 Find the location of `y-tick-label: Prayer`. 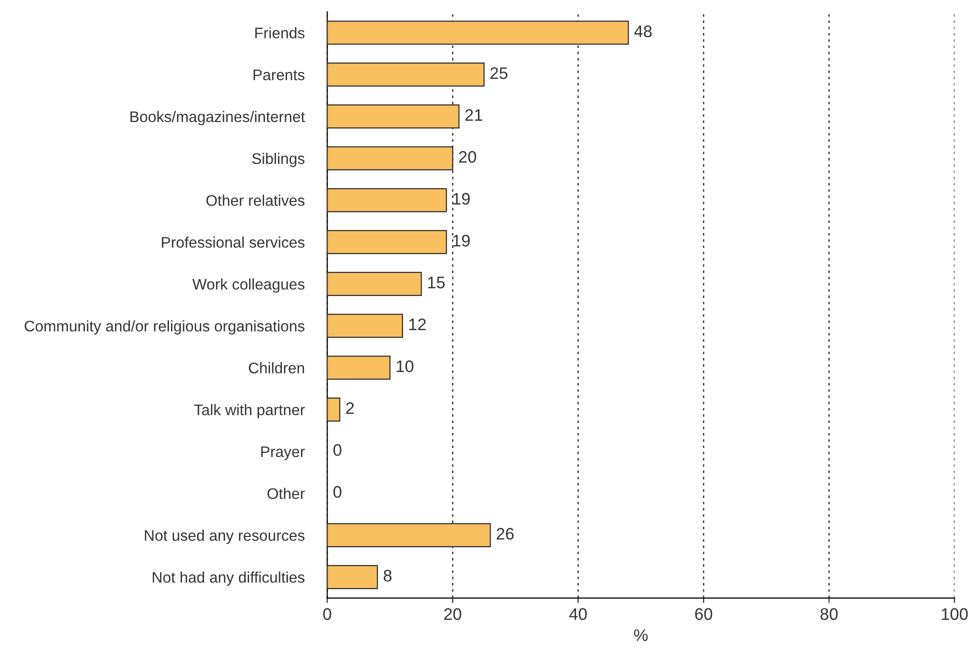

y-tick-label: Prayer is located at coordinates (283, 453).